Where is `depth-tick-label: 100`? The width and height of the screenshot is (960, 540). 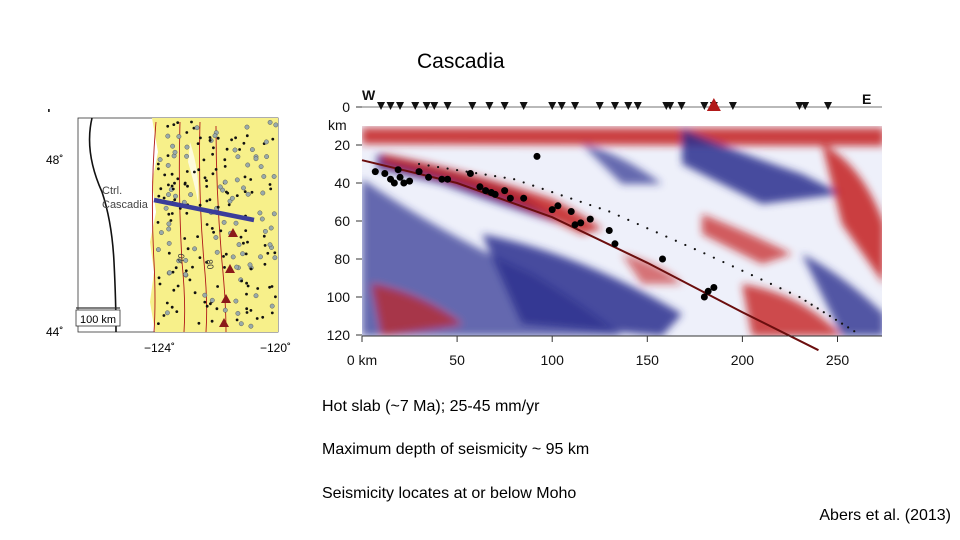 depth-tick-label: 100 is located at coordinates (339, 297).